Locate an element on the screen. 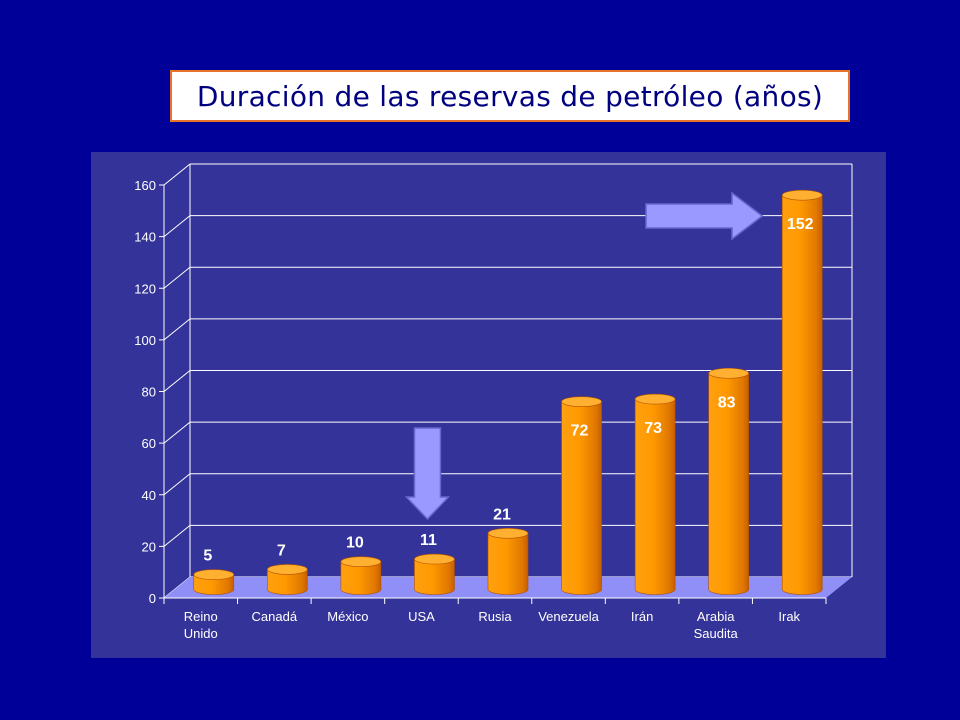  y-tick-label: 0 is located at coordinates (152, 598).